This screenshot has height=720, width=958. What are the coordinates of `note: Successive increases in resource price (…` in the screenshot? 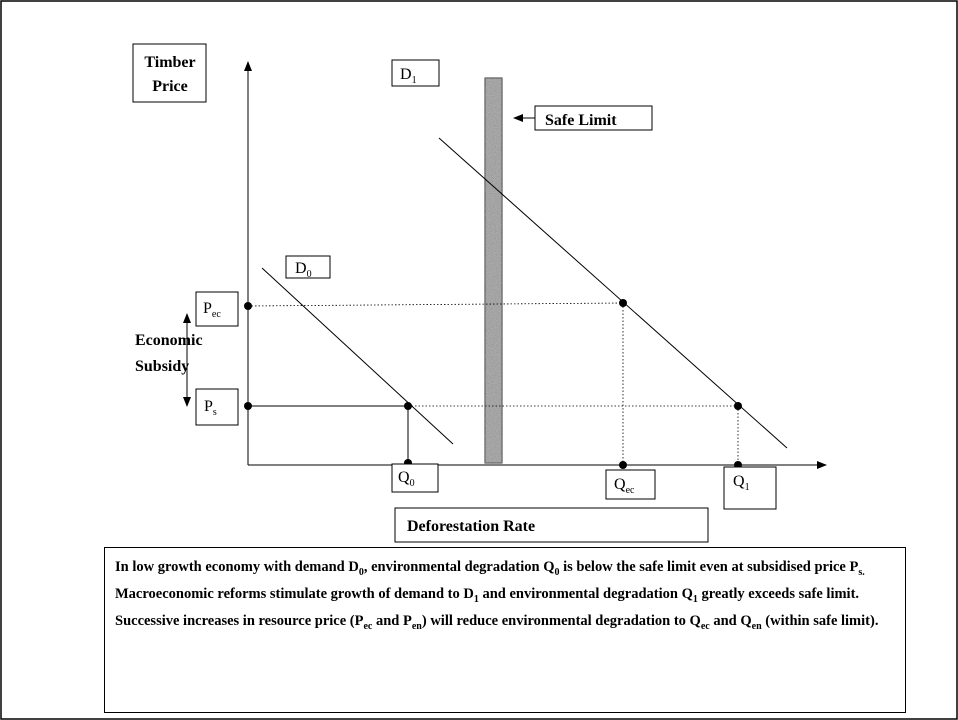 It's located at (505, 621).